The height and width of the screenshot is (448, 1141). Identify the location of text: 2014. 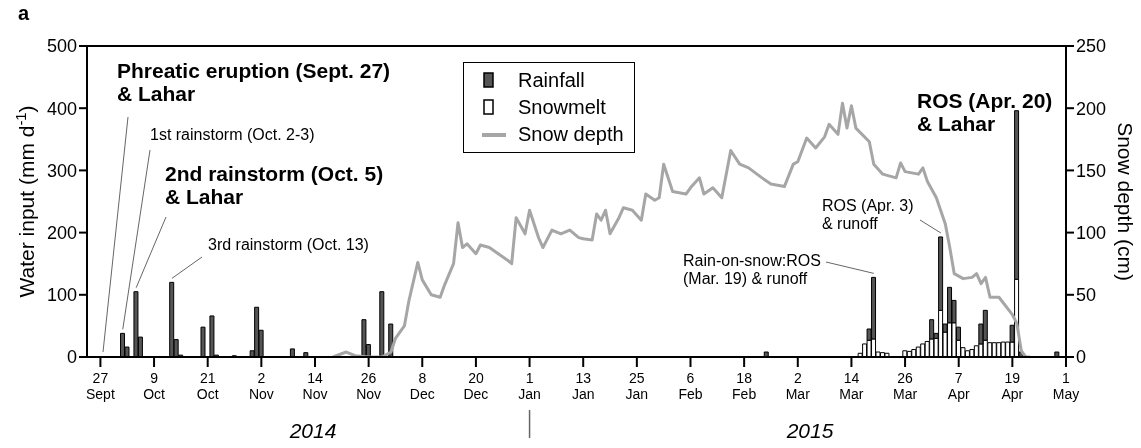
(312, 430).